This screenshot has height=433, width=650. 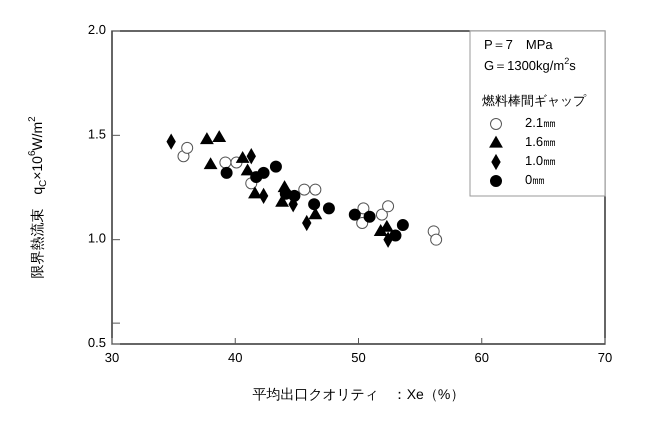 I want to click on legend-title: 燃料棒間ギャップ, so click(x=534, y=100).